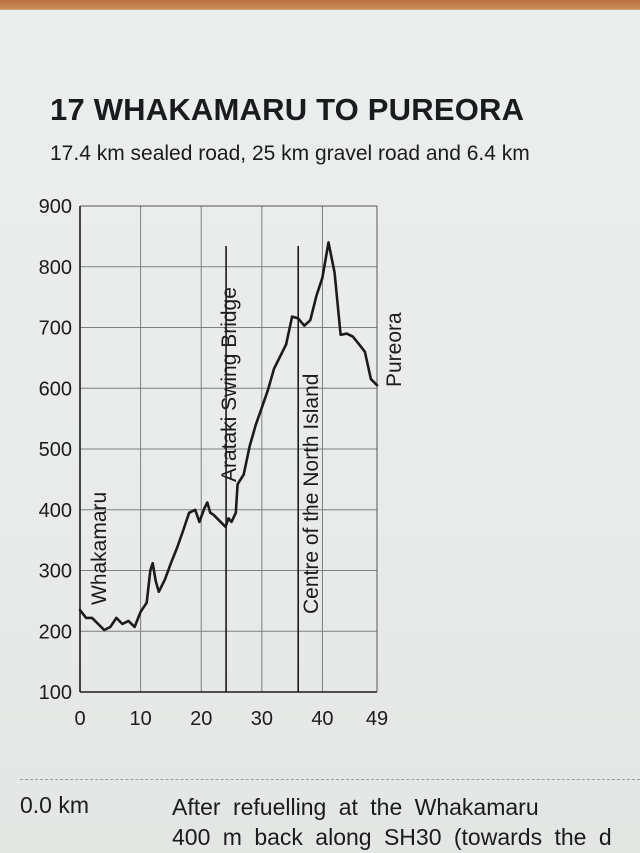  Describe the element at coordinates (55, 693) in the screenshot. I see `y-tick-label: 100` at that location.